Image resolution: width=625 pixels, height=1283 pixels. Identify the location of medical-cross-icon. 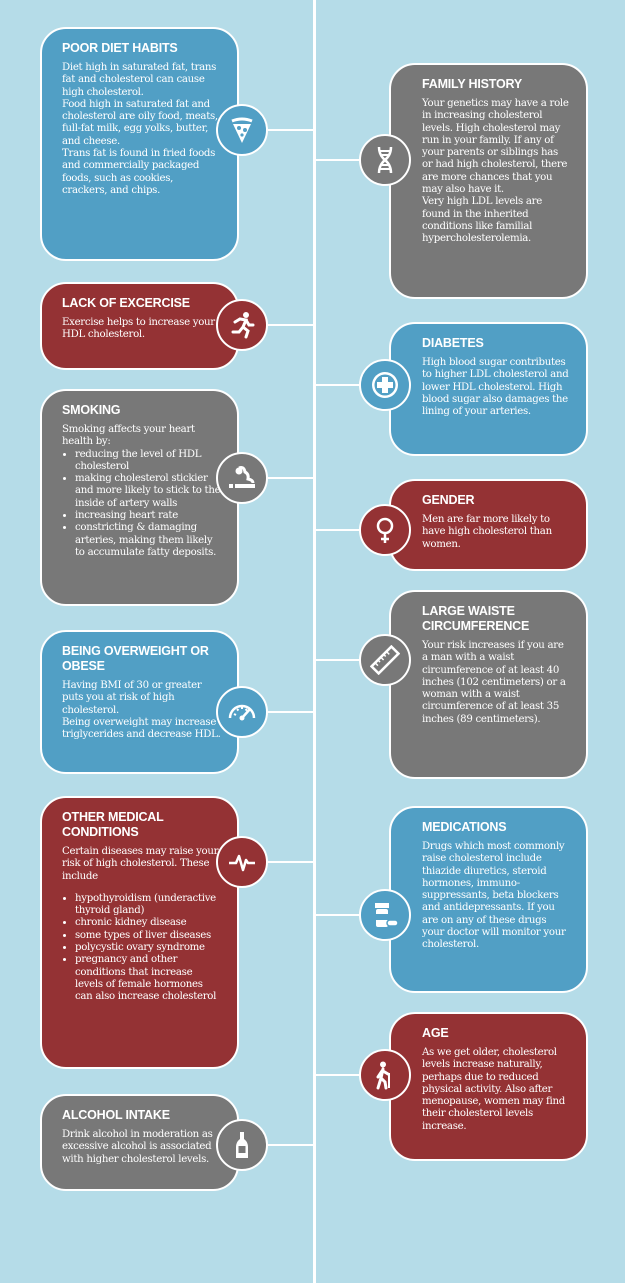
(385, 385).